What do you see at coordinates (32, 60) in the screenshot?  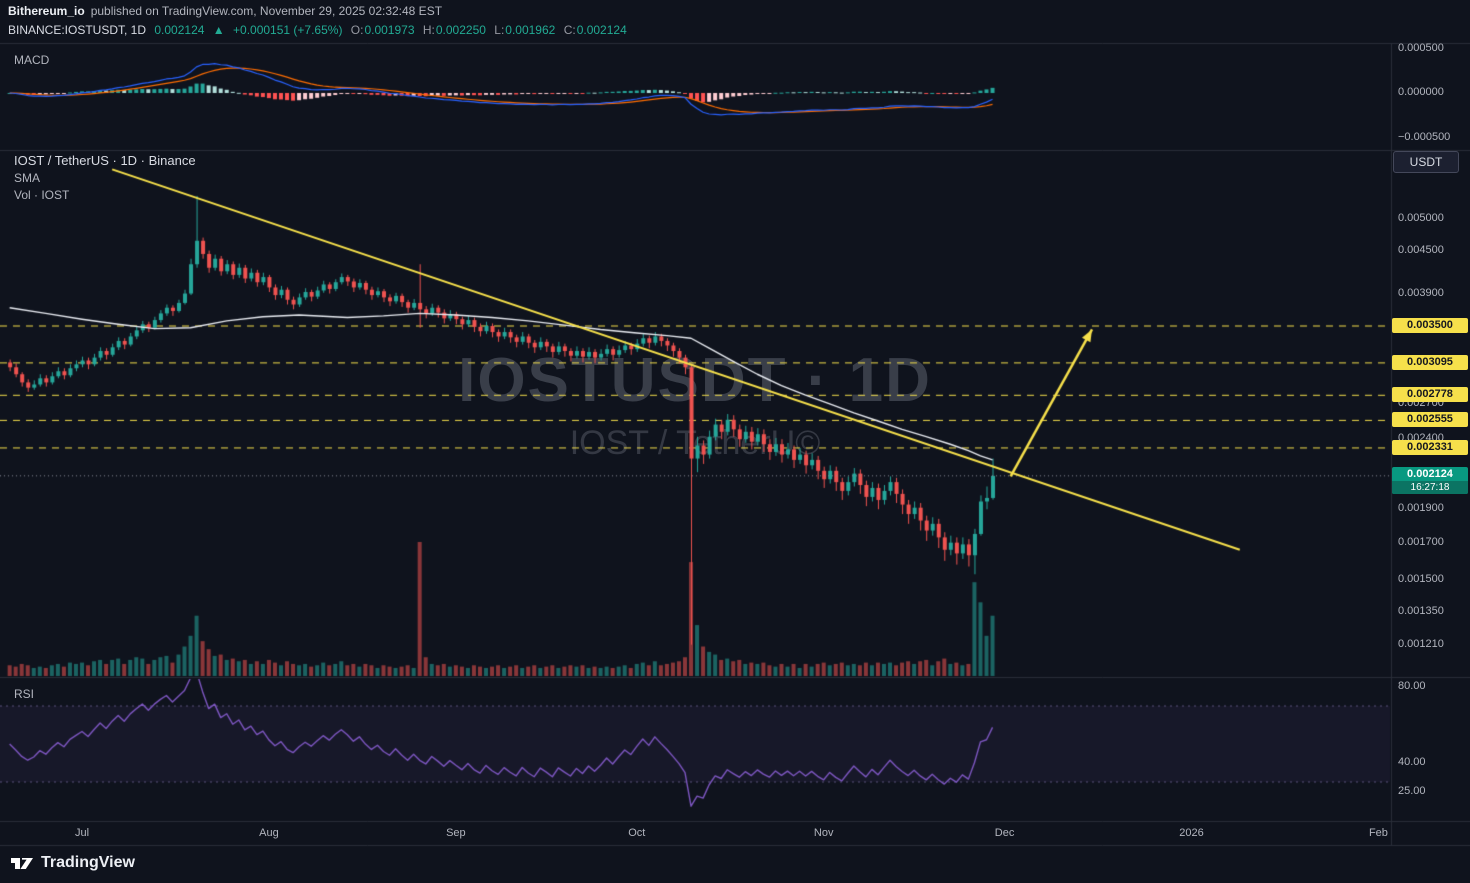 I see `macd-pane-title: MACD` at bounding box center [32, 60].